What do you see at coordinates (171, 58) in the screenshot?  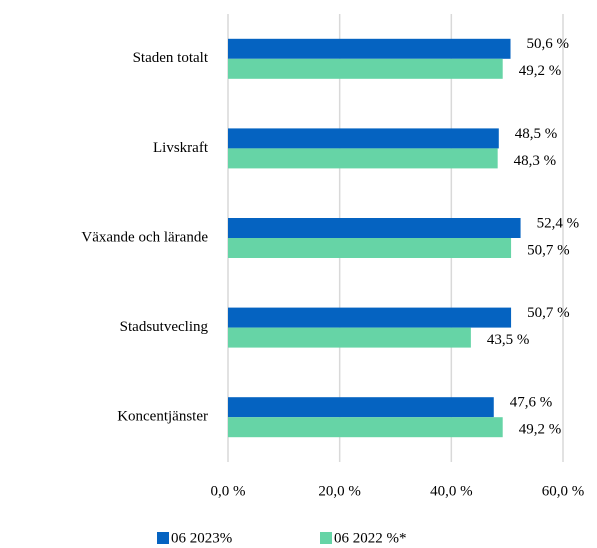 I see `y-tick-label: Staden totalt` at bounding box center [171, 58].